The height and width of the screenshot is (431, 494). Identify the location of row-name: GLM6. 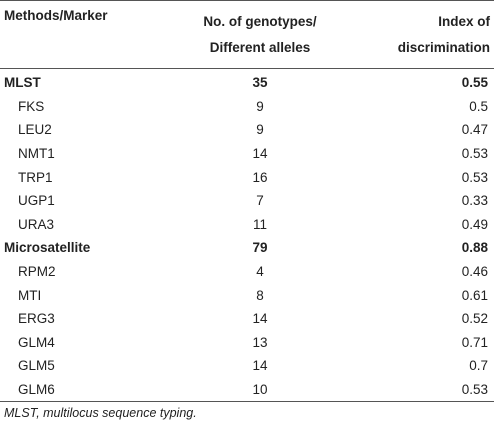
(75, 390).